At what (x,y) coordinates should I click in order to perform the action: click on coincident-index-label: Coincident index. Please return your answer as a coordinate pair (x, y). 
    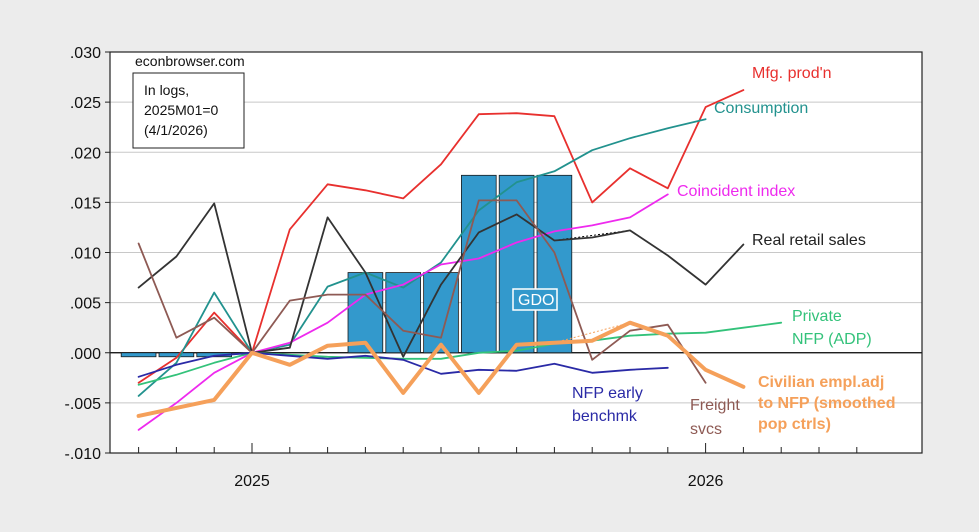
    Looking at the image, I should click on (736, 191).